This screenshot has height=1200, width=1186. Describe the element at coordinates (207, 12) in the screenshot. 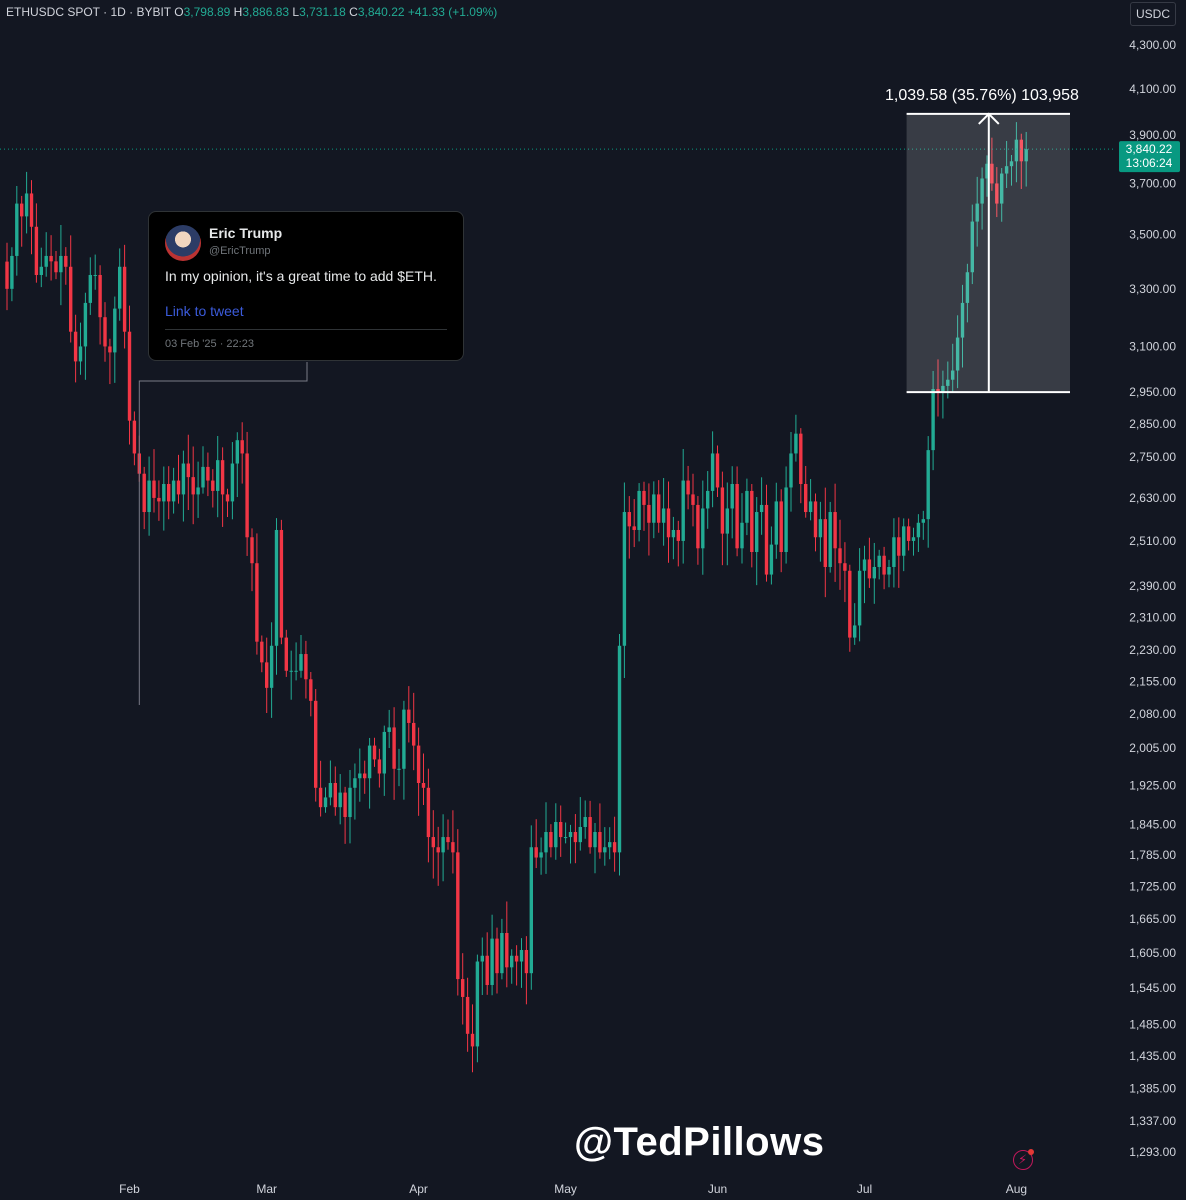

I see `open-value: 3,798.89` at that location.